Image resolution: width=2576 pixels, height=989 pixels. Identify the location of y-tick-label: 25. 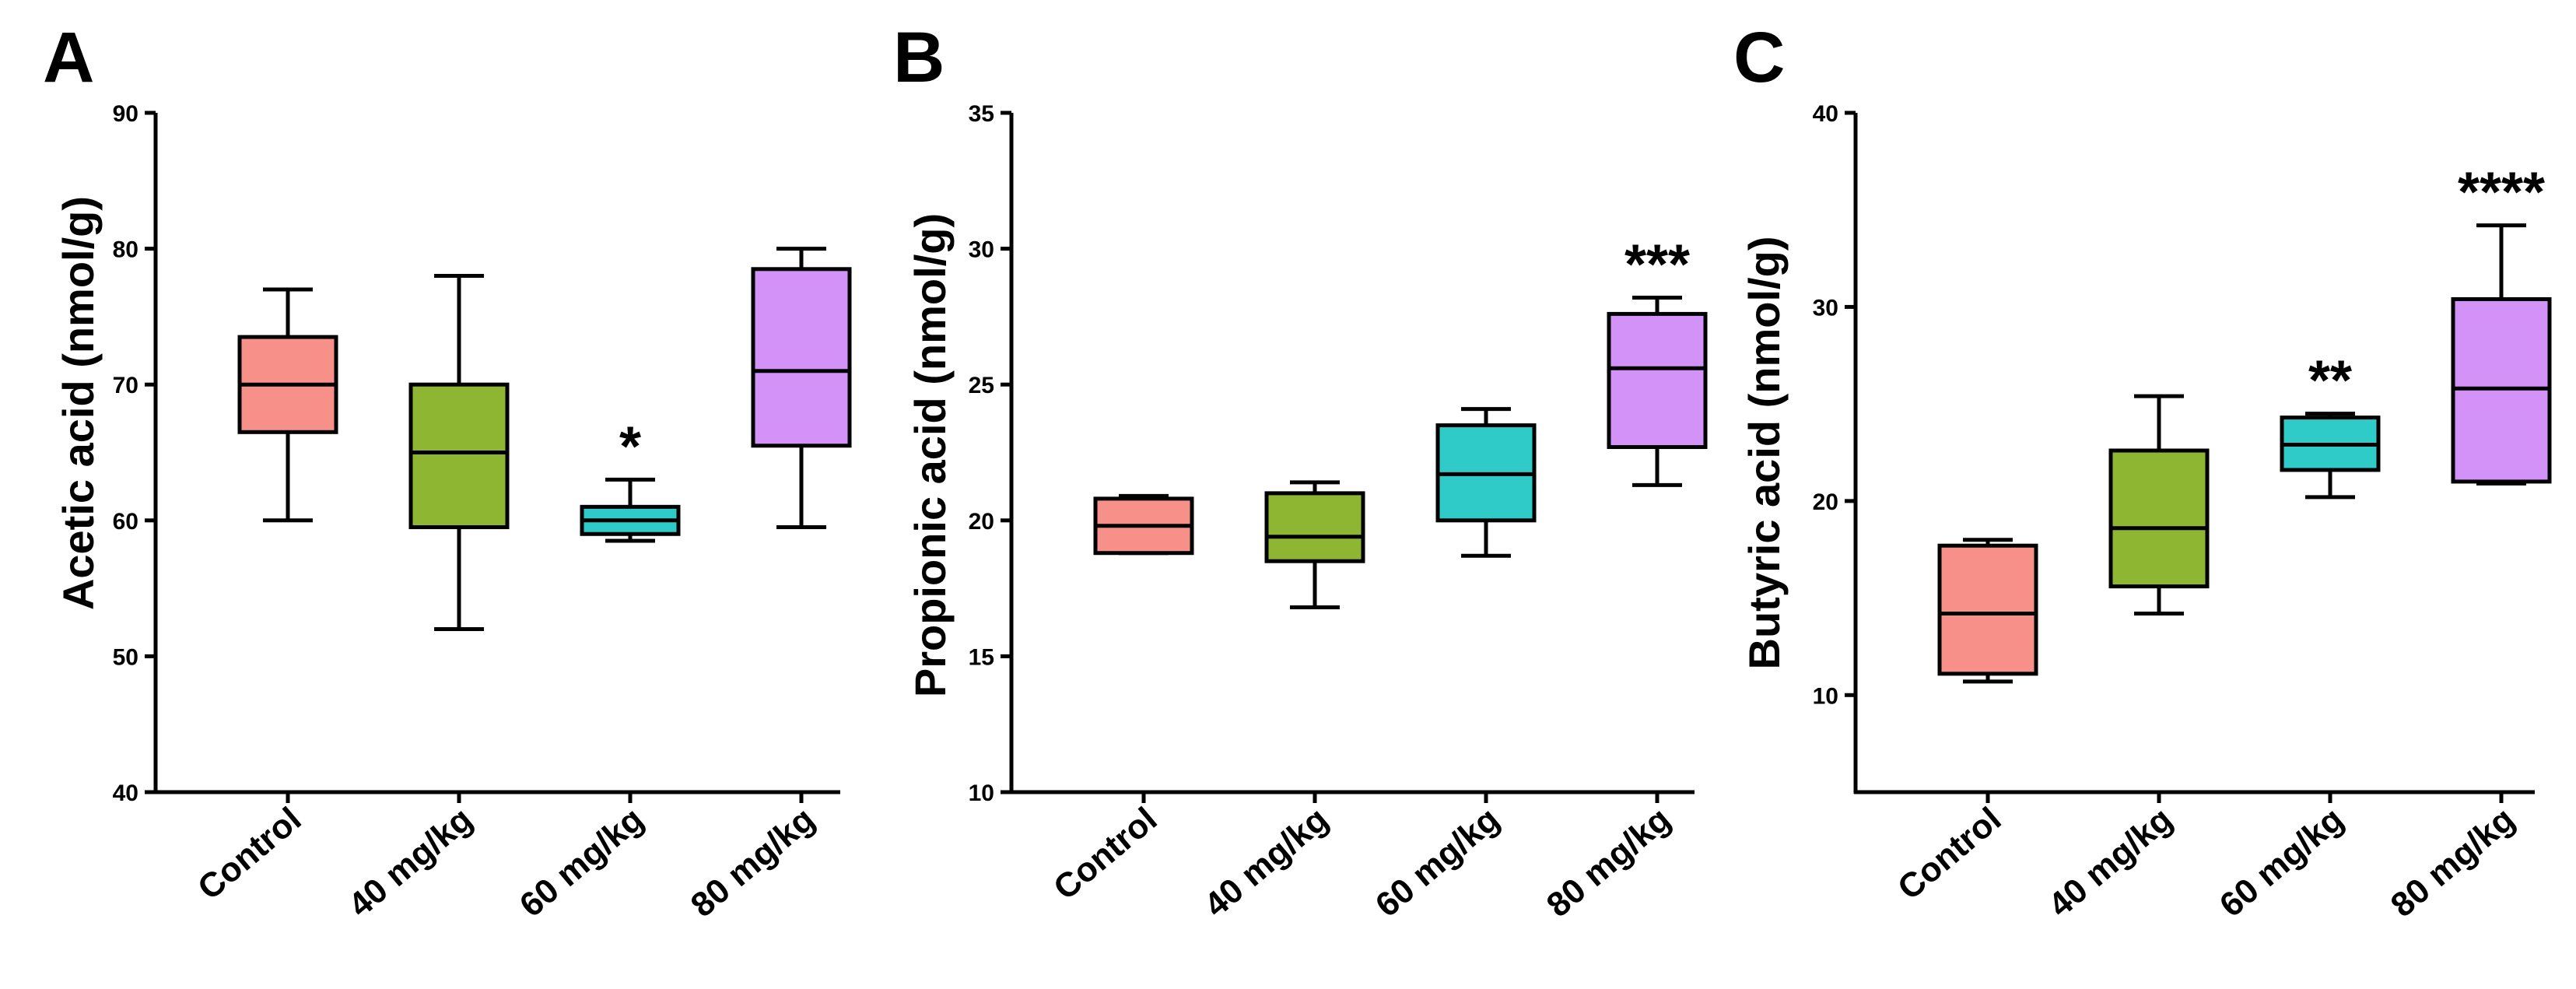
(981, 385).